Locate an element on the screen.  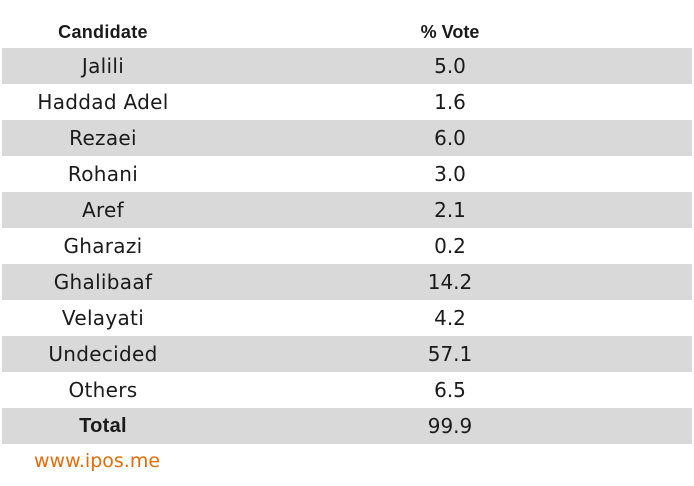
candidate-name: Others is located at coordinates (103, 390).